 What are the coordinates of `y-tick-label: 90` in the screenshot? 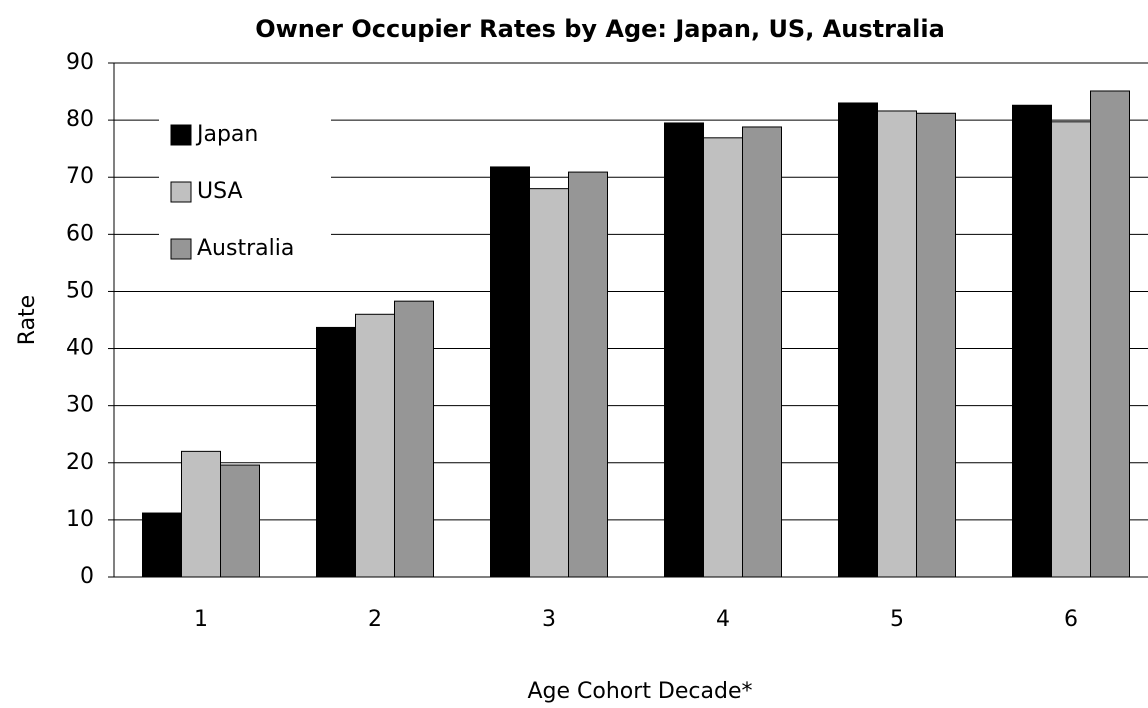 It's located at (80, 62).